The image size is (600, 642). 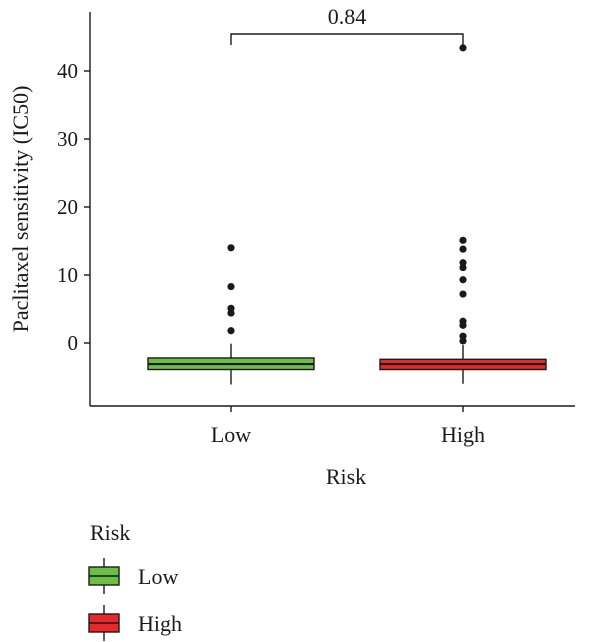 I want to click on legend-title: Risk, so click(x=110, y=532).